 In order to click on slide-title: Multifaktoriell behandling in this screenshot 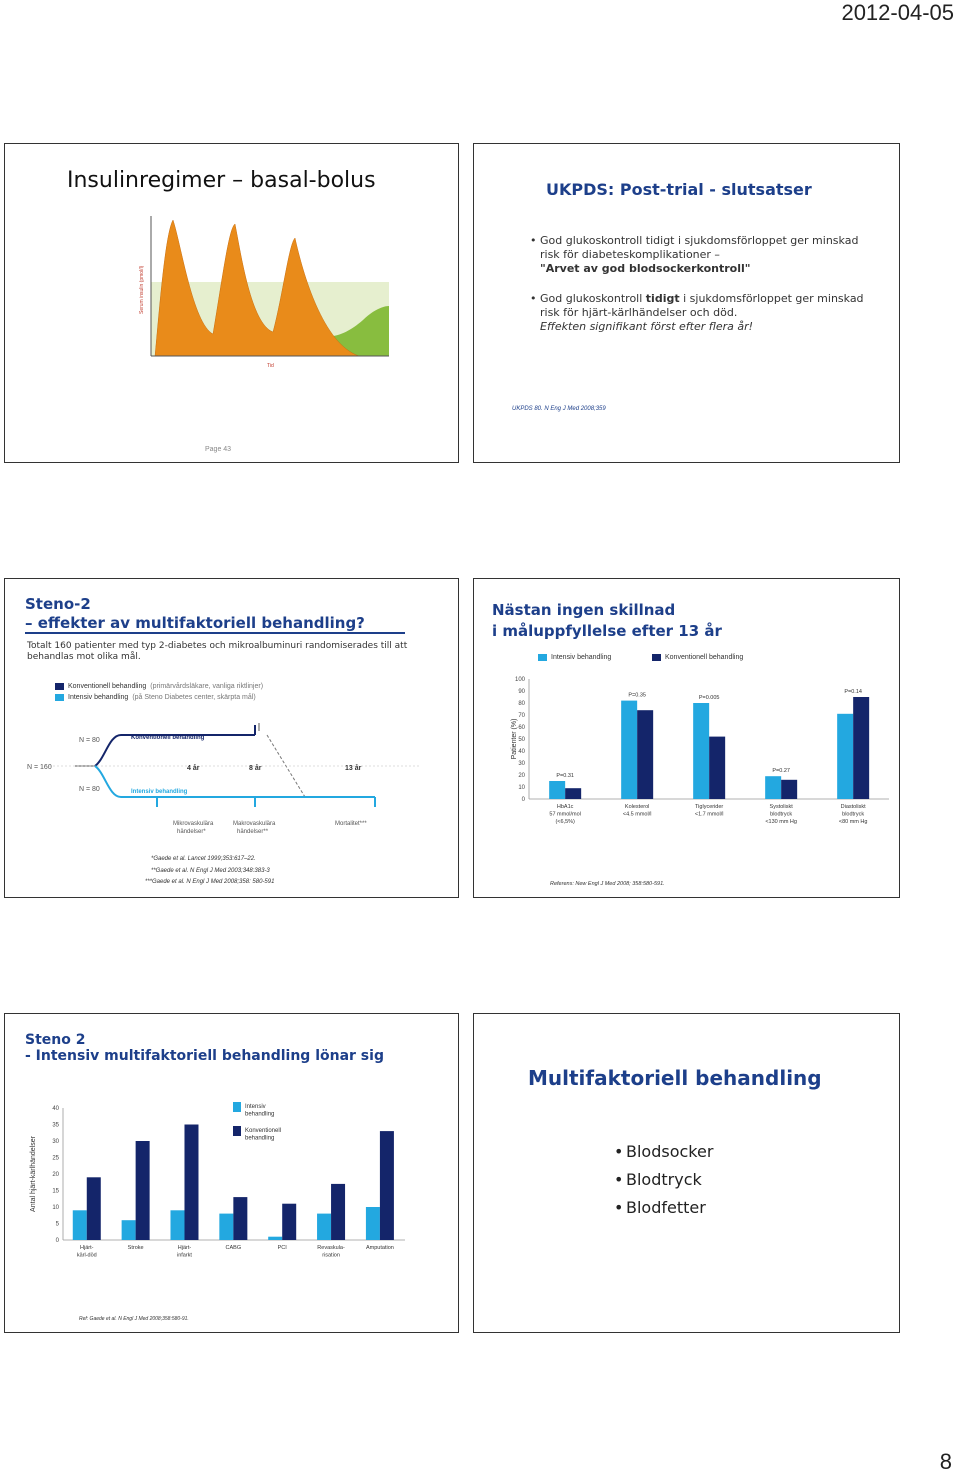, I will do `click(675, 1078)`.